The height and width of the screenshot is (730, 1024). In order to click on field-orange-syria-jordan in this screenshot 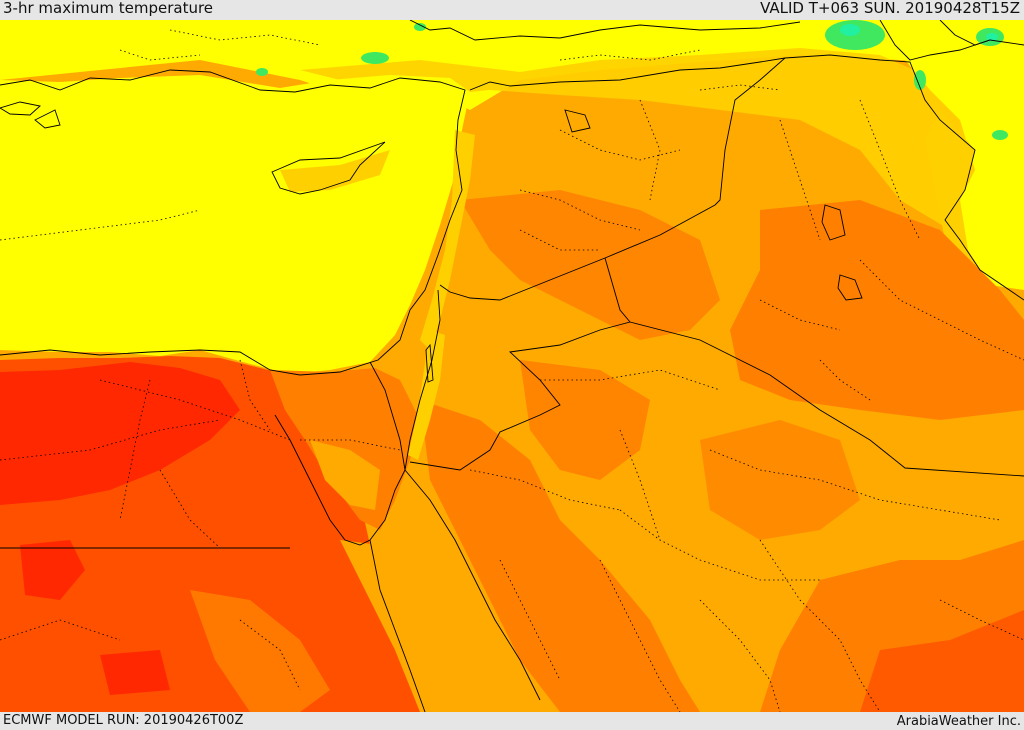, I will do `click(590, 265)`.